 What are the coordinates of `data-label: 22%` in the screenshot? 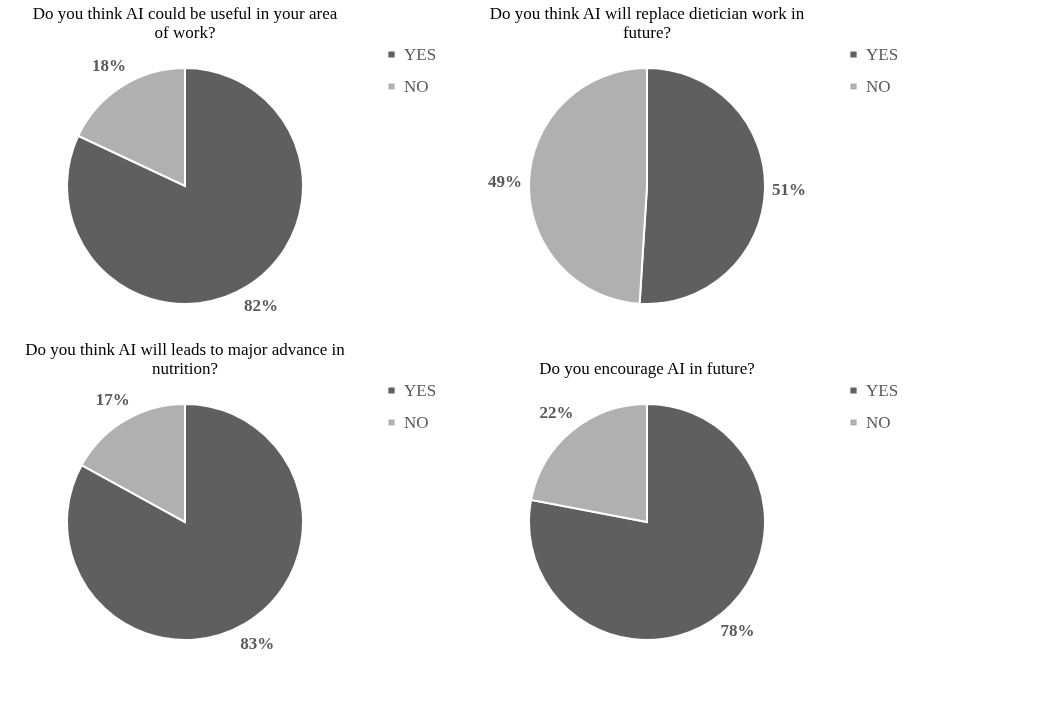 It's located at (556, 412).